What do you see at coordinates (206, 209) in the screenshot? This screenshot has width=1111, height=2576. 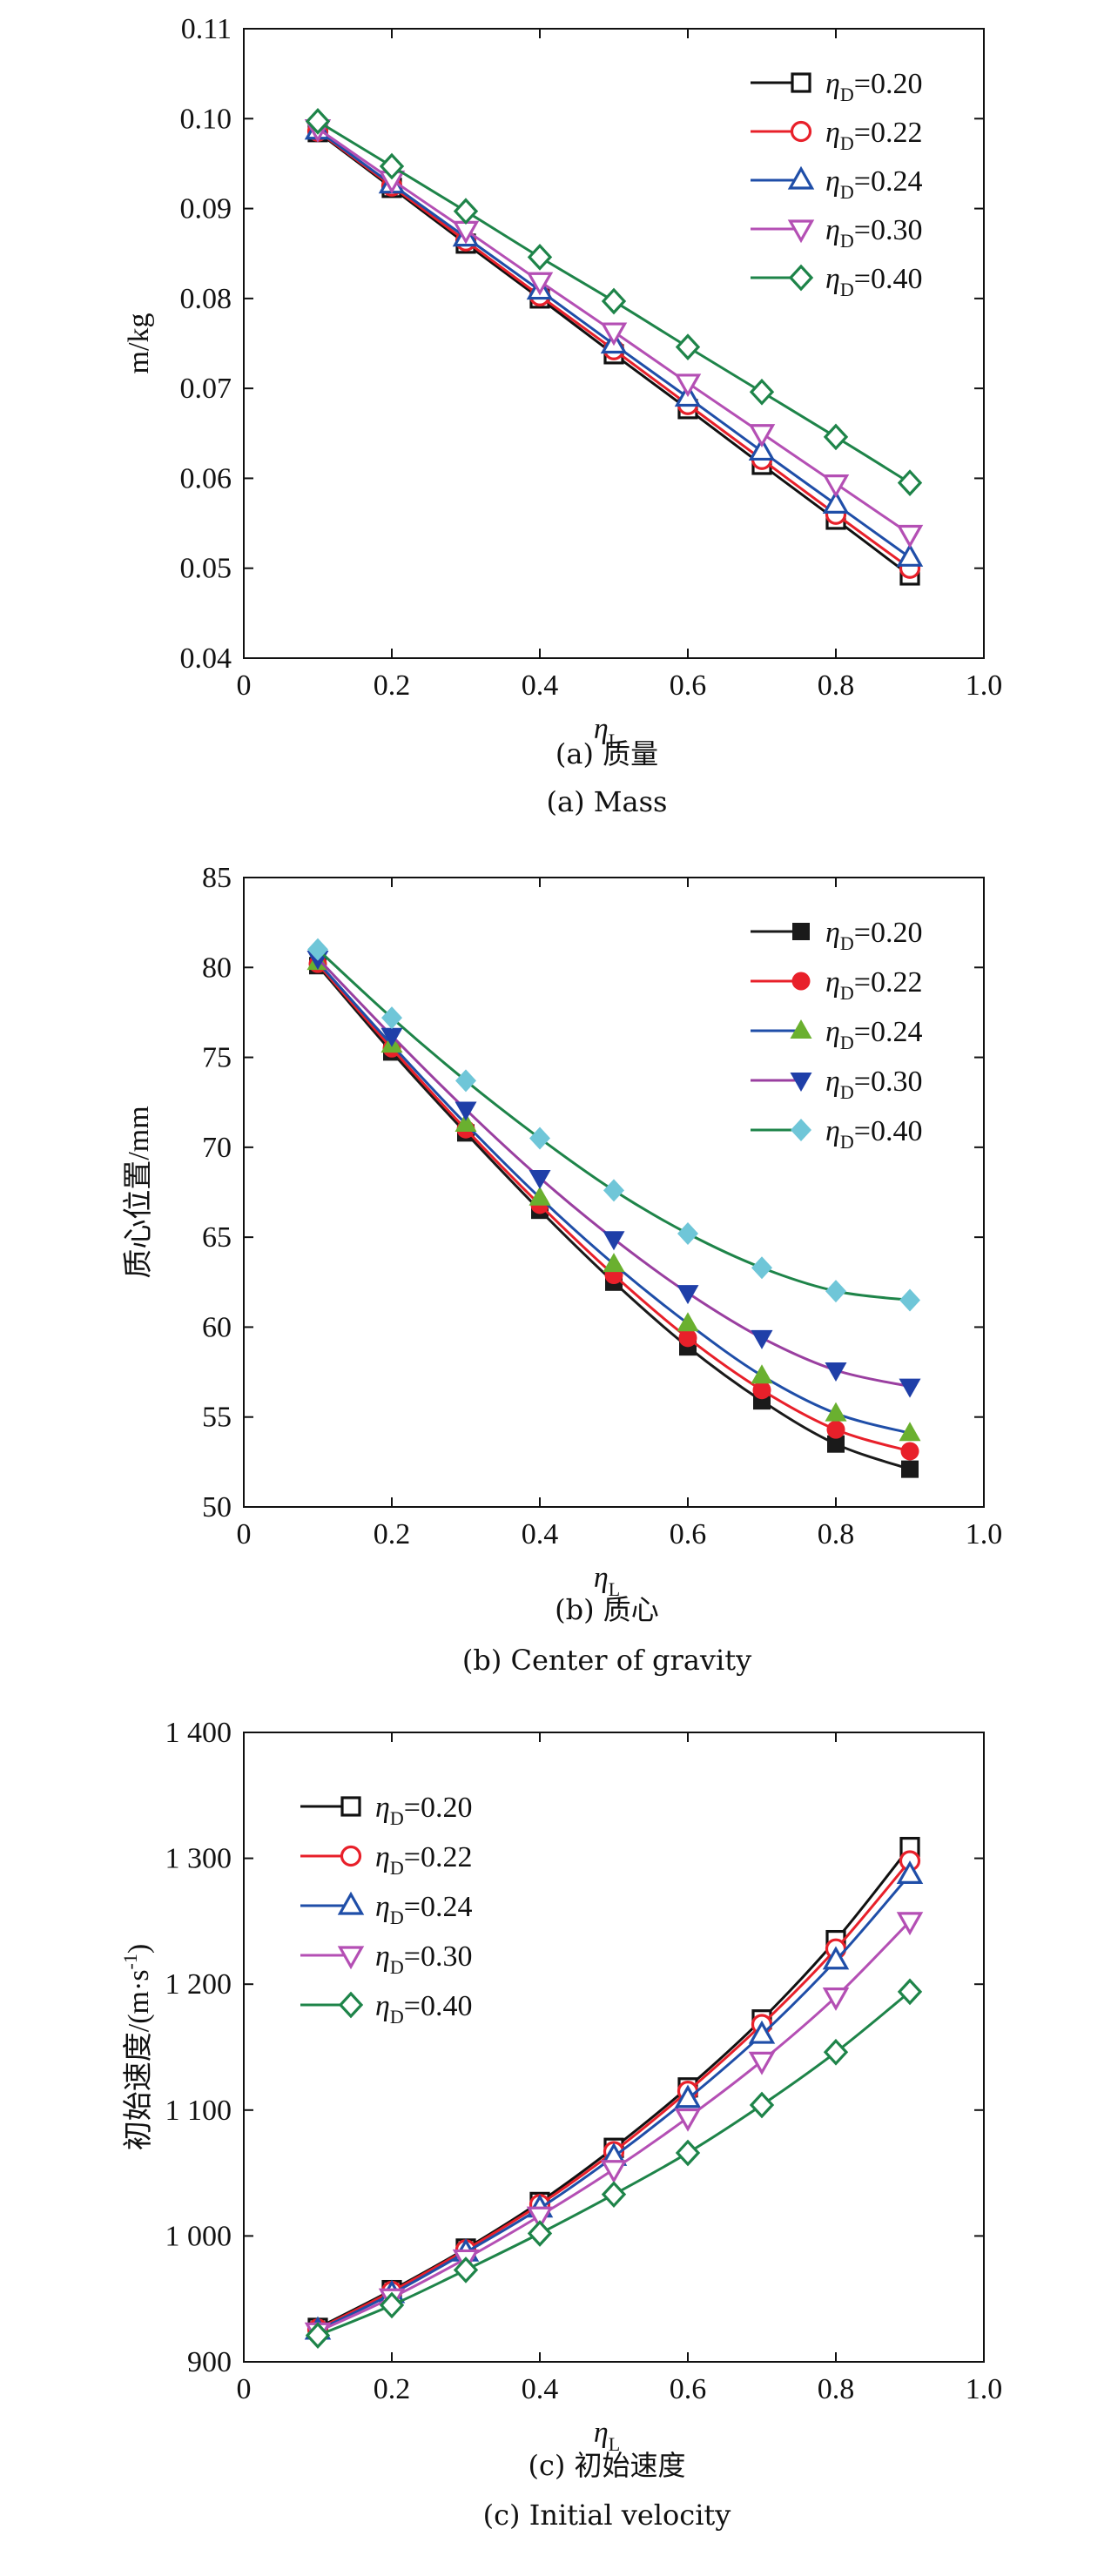 I see `y-tick-label: 0.09` at bounding box center [206, 209].